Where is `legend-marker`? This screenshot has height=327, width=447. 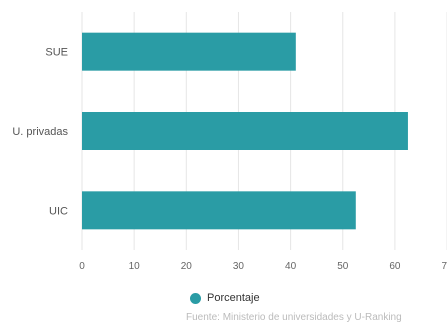 legend-marker is located at coordinates (195, 298).